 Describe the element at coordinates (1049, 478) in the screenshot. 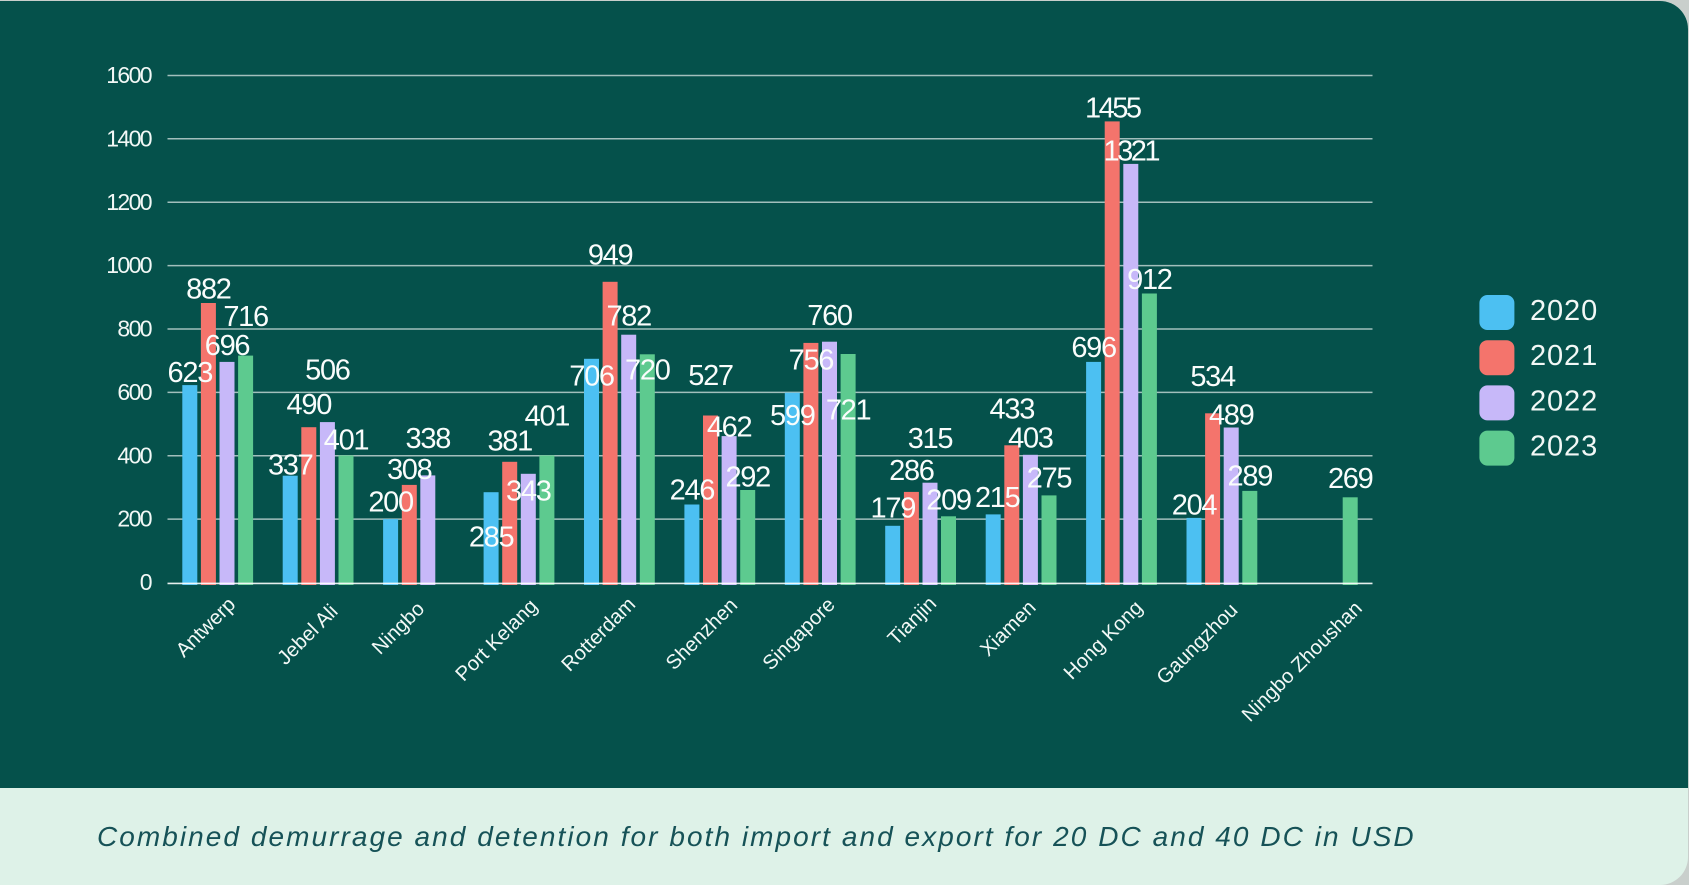

I see `svg-text: 275` at that location.